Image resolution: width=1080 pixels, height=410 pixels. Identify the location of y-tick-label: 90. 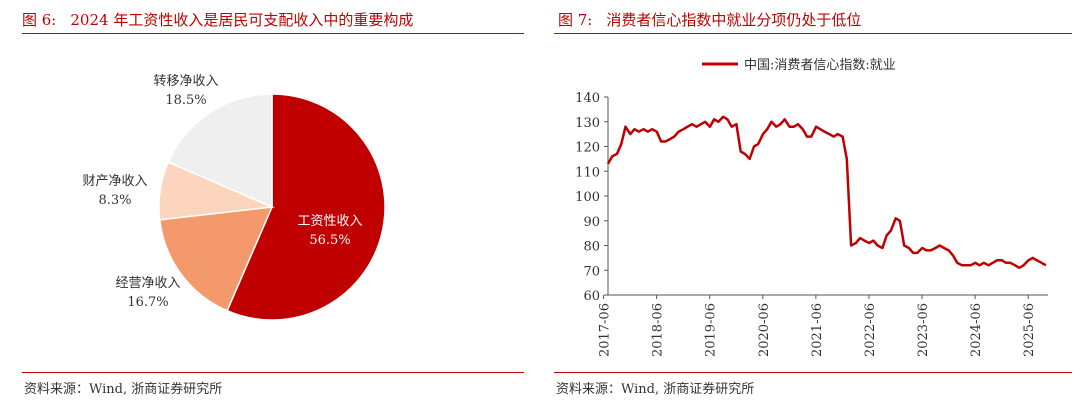
(591, 222).